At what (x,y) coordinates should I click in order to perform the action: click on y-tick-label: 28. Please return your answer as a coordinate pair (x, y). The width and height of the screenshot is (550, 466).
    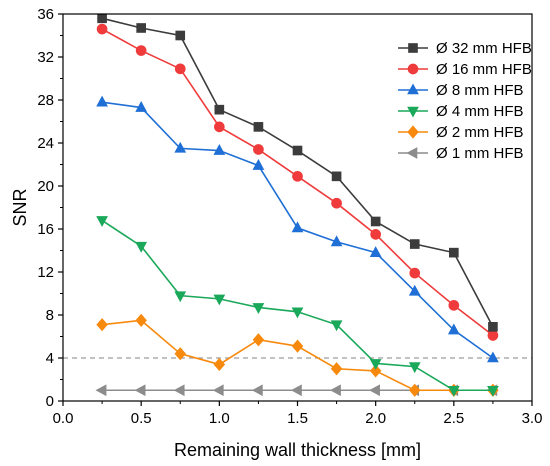
    Looking at the image, I should click on (45, 100).